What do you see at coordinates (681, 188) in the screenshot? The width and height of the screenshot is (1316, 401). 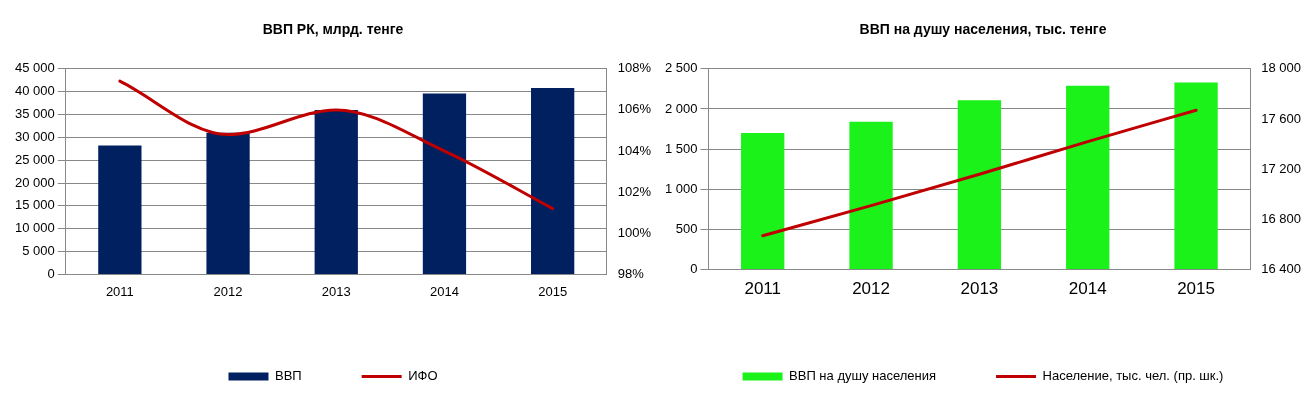 I see `y-tick-label: 1 000` at bounding box center [681, 188].